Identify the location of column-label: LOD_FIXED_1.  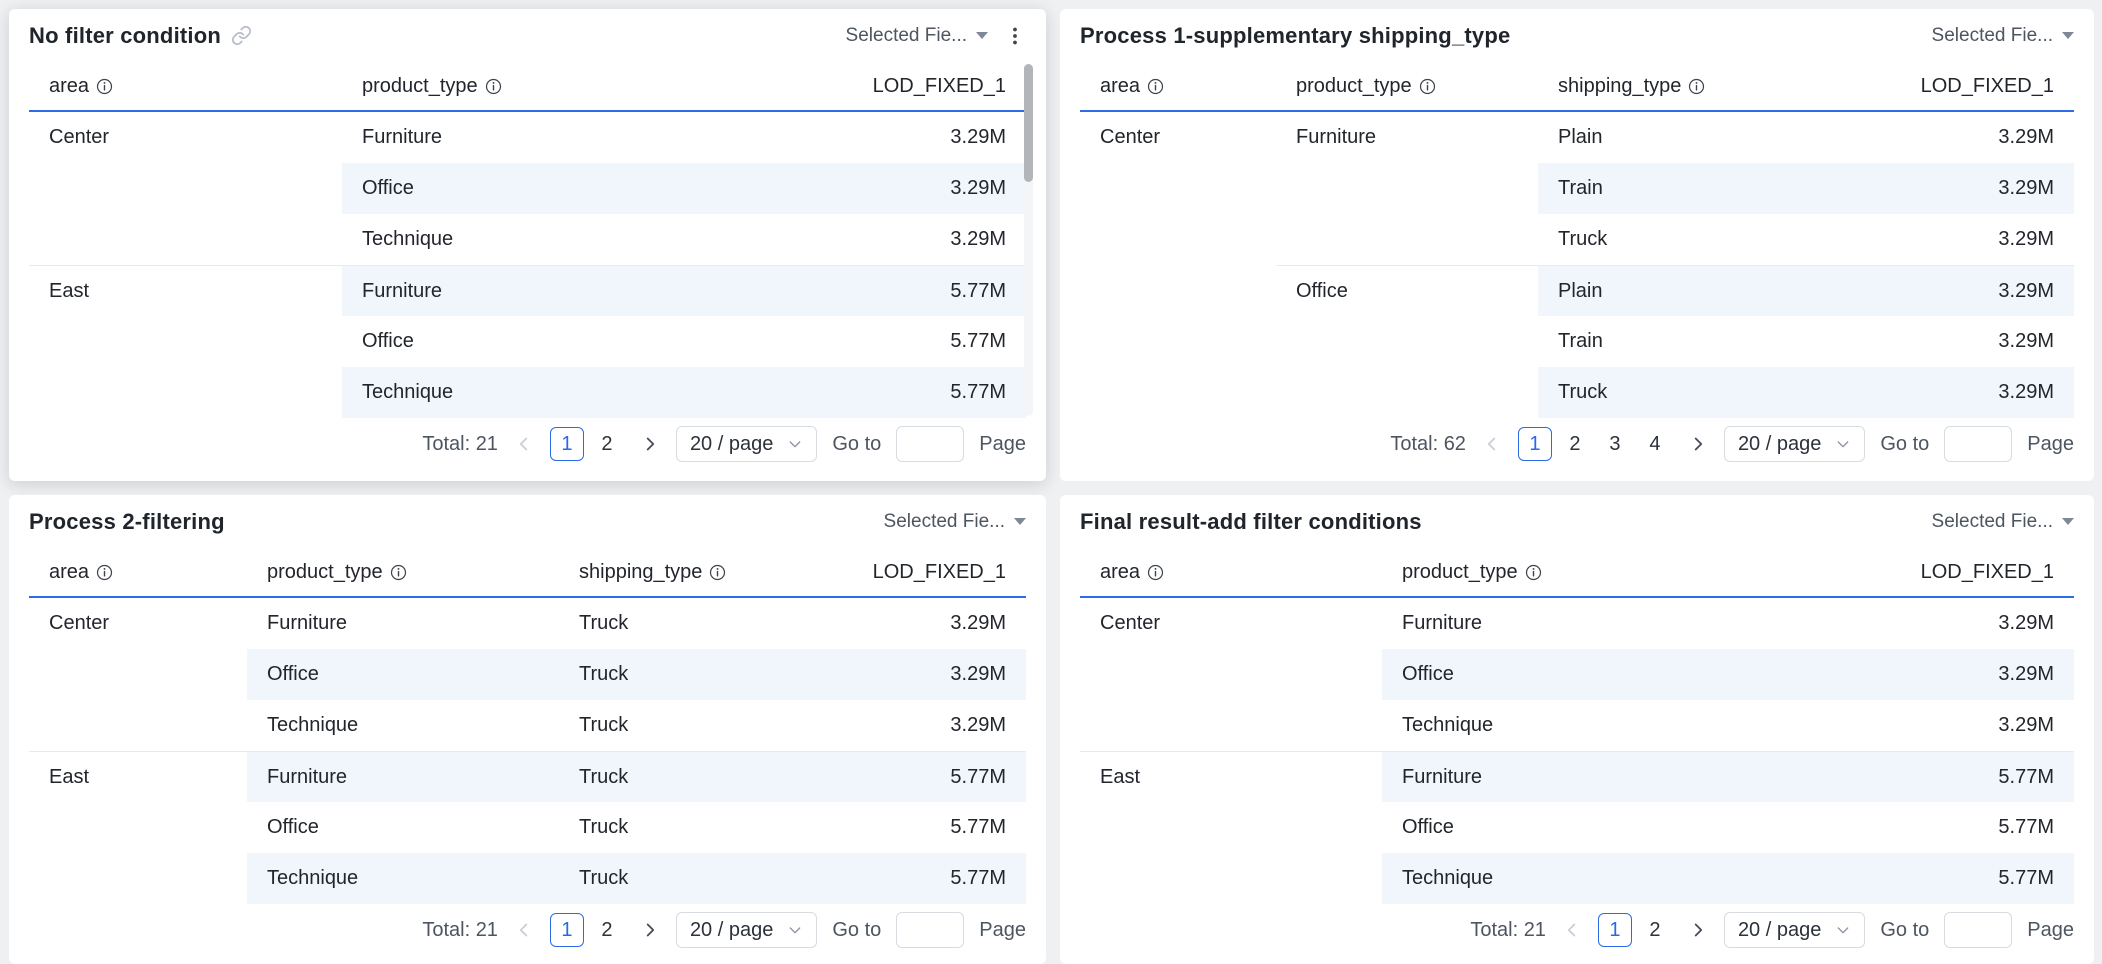
(939, 85).